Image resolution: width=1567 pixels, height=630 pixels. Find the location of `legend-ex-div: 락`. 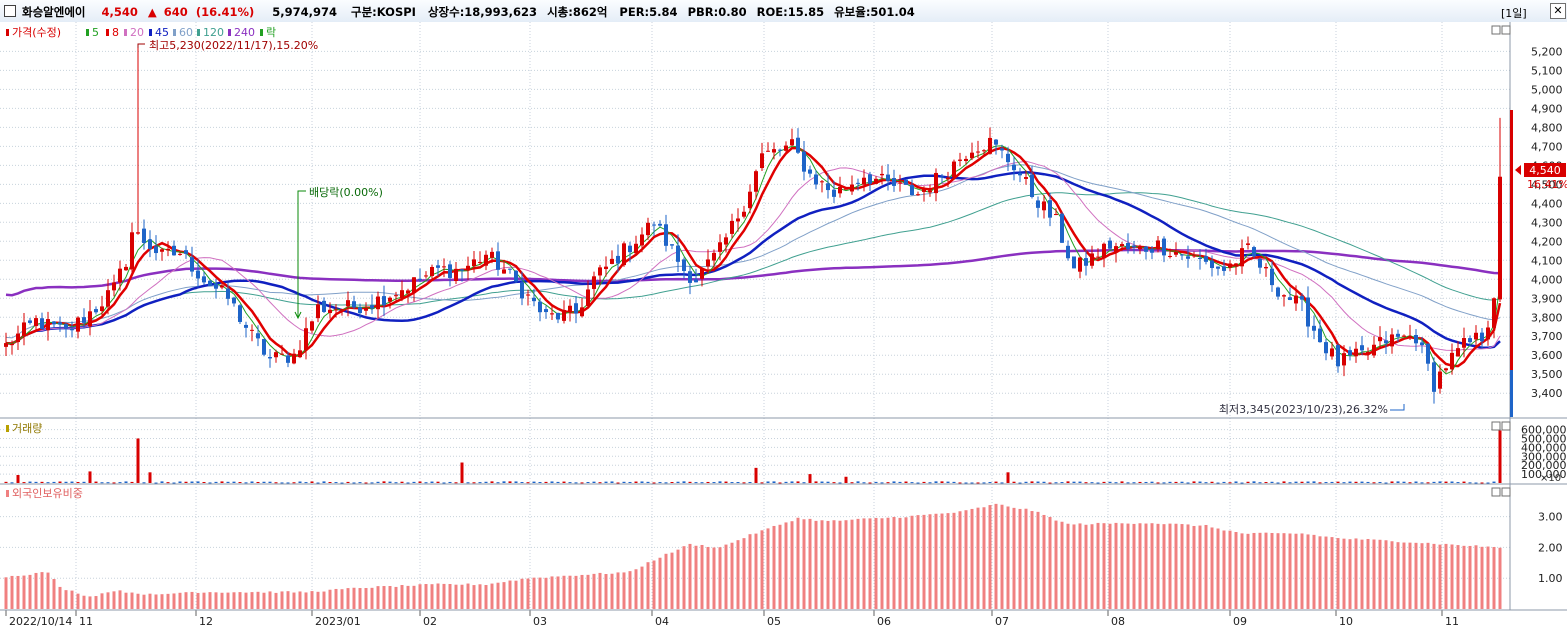

legend-ex-div: 락 is located at coordinates (271, 32).